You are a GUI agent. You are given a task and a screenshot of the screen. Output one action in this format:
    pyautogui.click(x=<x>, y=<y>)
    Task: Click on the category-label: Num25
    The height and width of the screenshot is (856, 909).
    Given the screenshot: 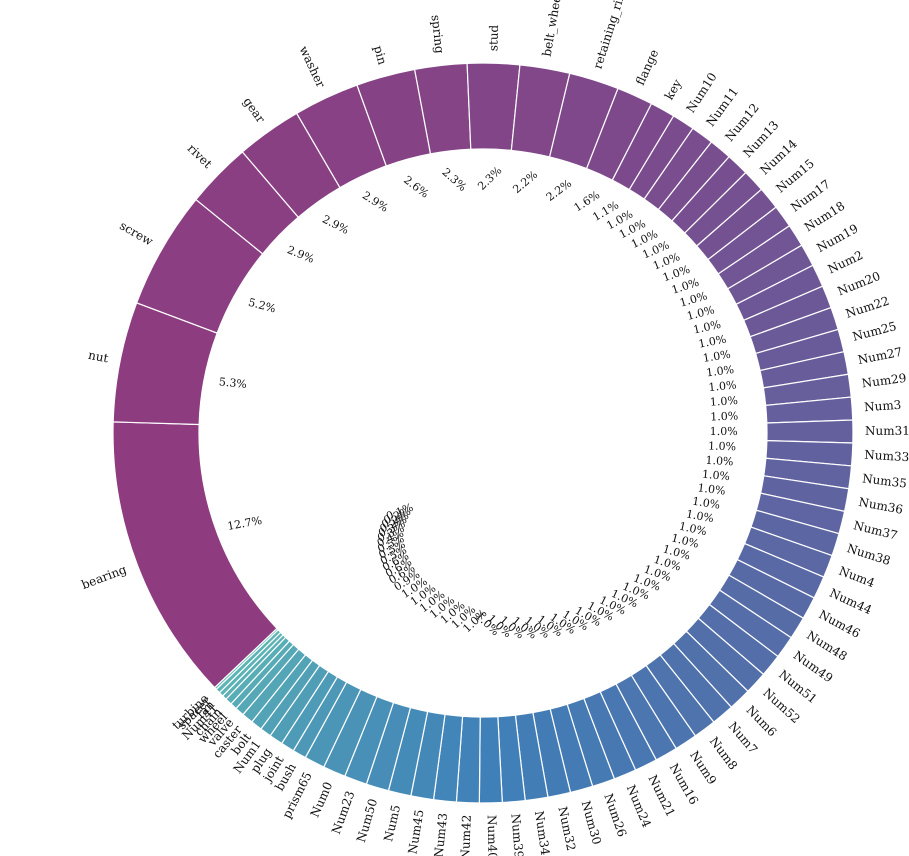 What is the action you would take?
    pyautogui.click(x=874, y=331)
    